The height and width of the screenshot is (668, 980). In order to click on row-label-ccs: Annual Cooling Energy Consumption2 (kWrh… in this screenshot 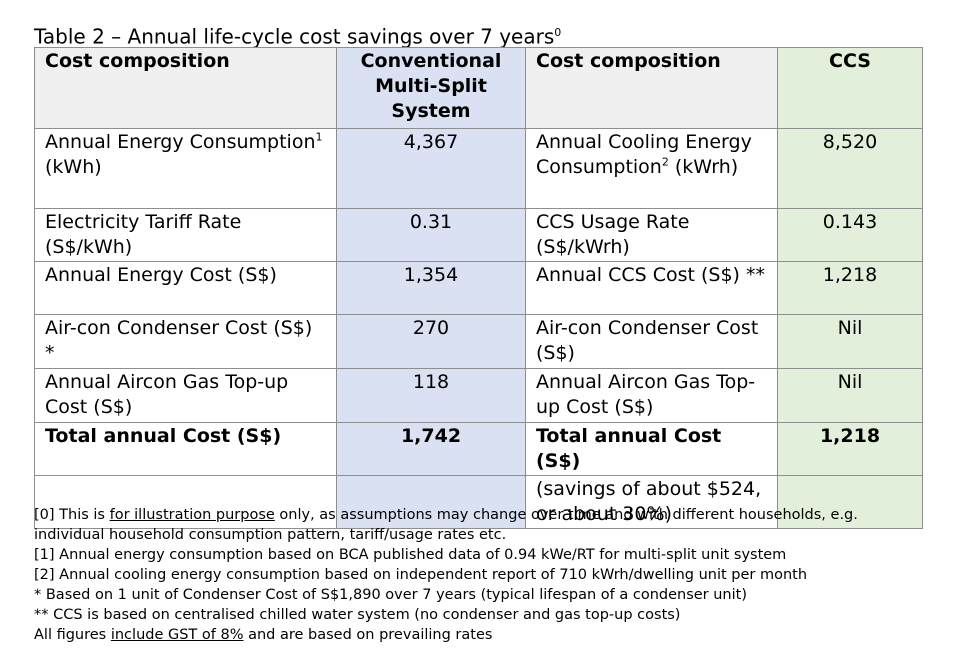, I will do `click(651, 168)`.